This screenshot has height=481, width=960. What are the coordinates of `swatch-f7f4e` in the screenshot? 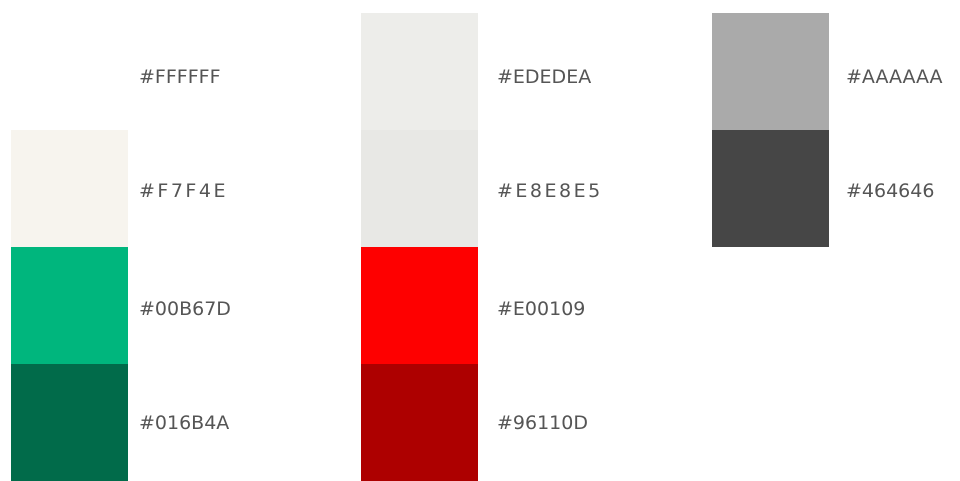 It's located at (69, 188).